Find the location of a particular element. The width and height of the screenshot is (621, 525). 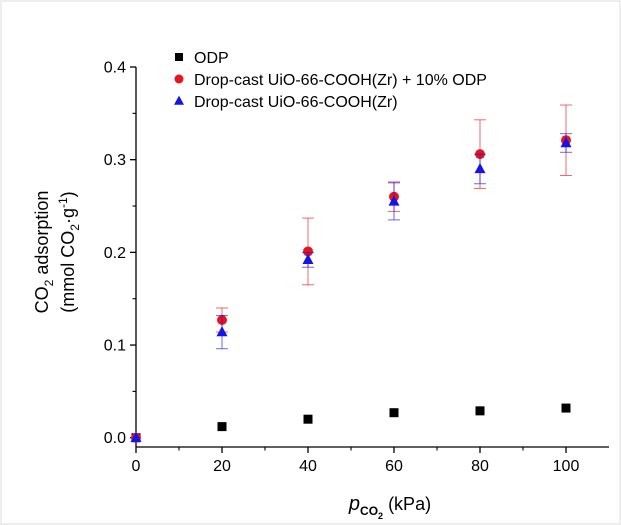

y-tick-label: 0.1 is located at coordinates (115, 346).